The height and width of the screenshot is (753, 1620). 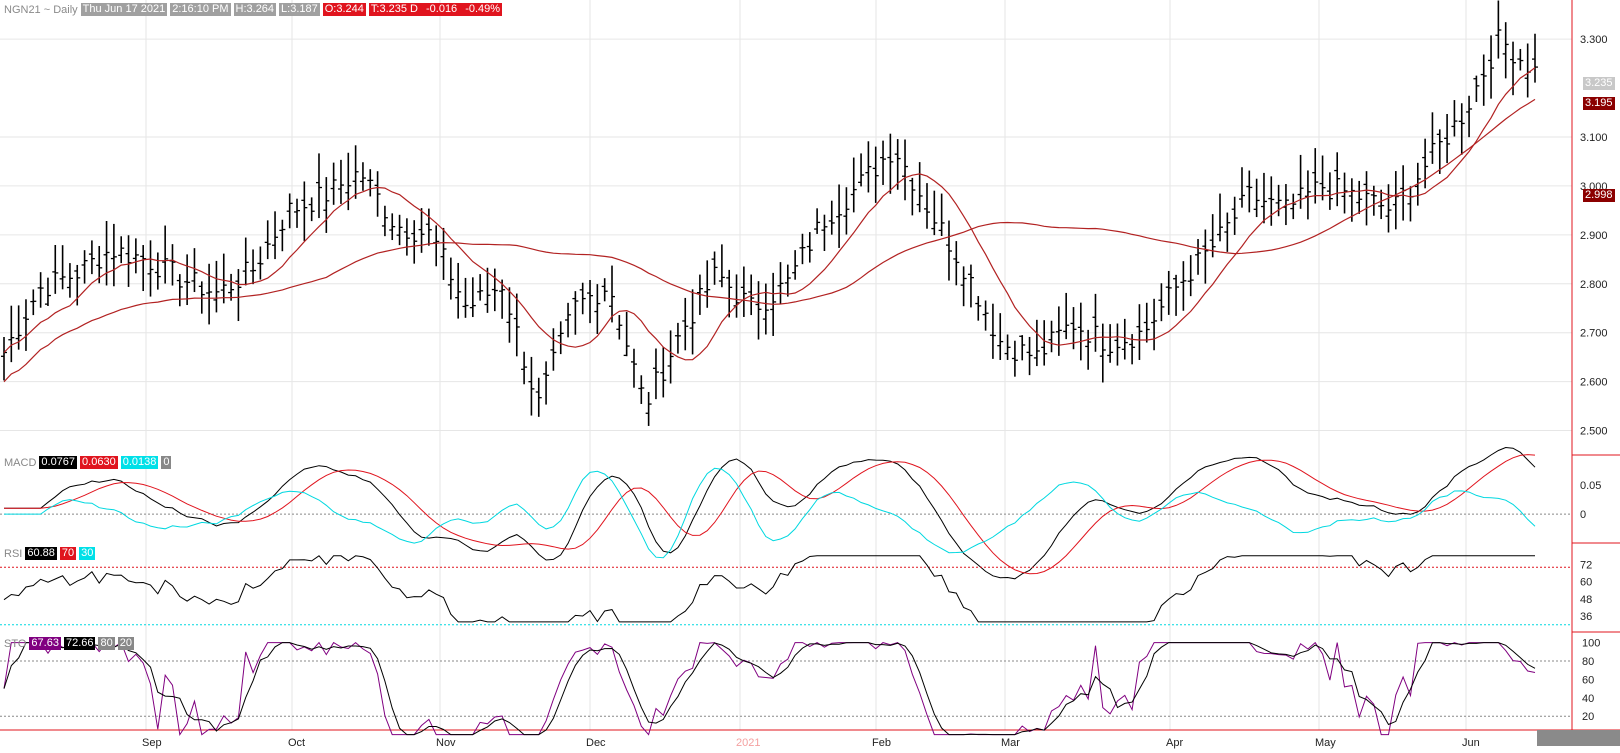 I want to click on macd-label: MACD, so click(x=20, y=462).